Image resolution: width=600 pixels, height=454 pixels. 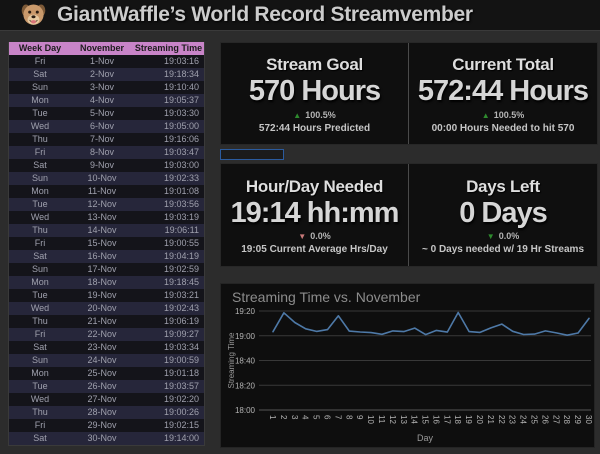 What do you see at coordinates (245, 336) in the screenshot?
I see `svg-text: 19:00` at bounding box center [245, 336].